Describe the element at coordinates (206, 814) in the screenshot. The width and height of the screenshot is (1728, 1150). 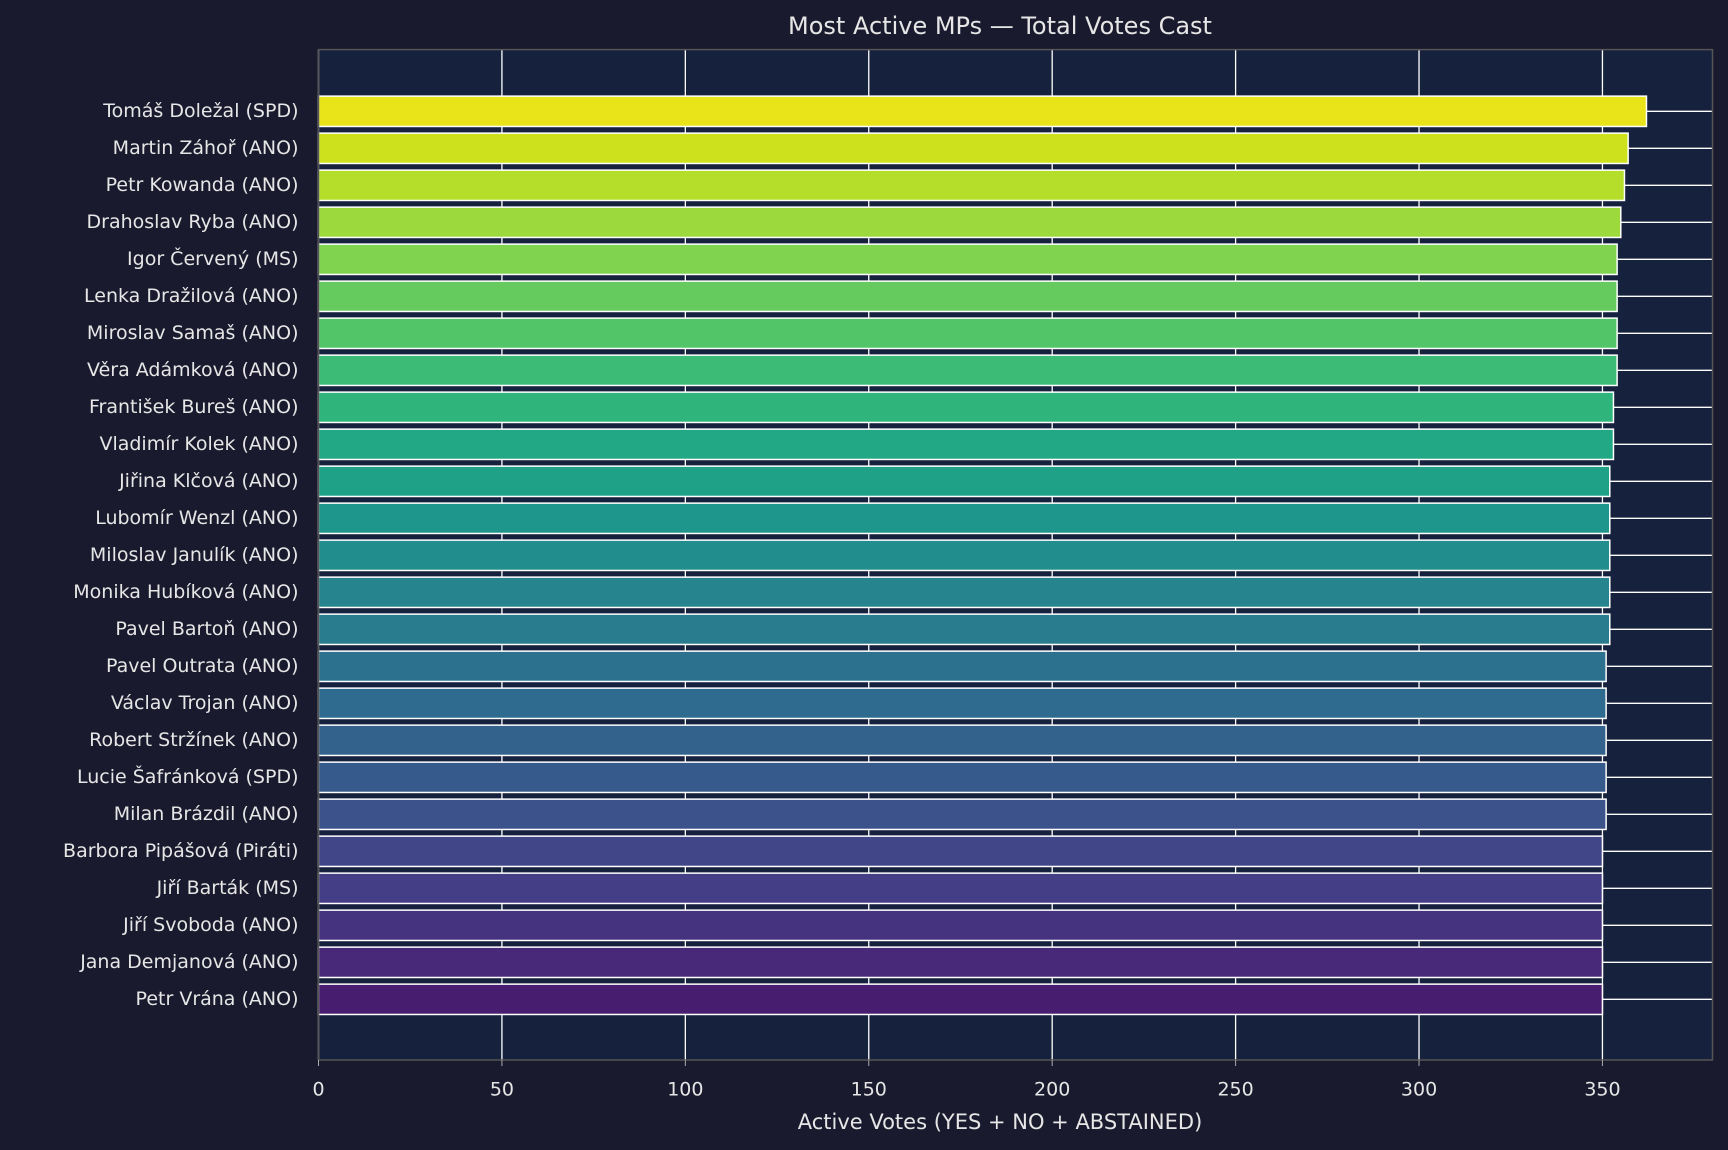
I see `y-tick-label: Milan Brázdil (ANO)` at that location.